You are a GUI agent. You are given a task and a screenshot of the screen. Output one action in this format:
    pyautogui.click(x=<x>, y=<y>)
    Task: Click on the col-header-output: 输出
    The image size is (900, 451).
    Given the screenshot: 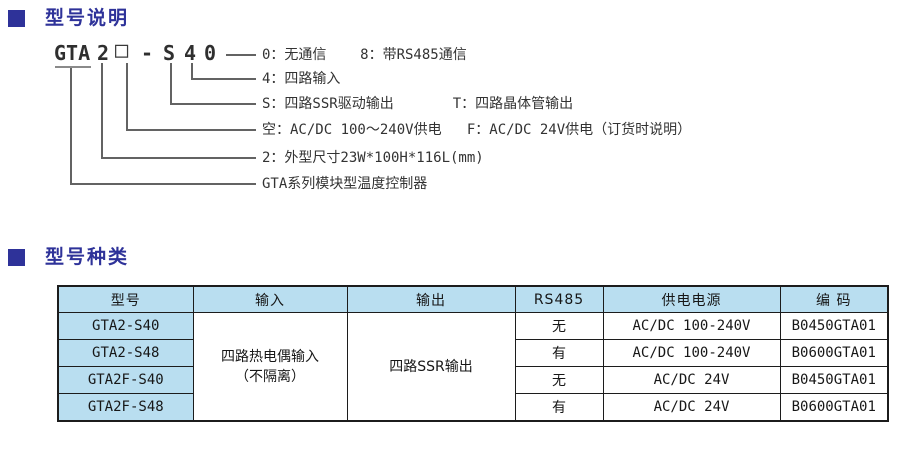 What is the action you would take?
    pyautogui.click(x=431, y=299)
    